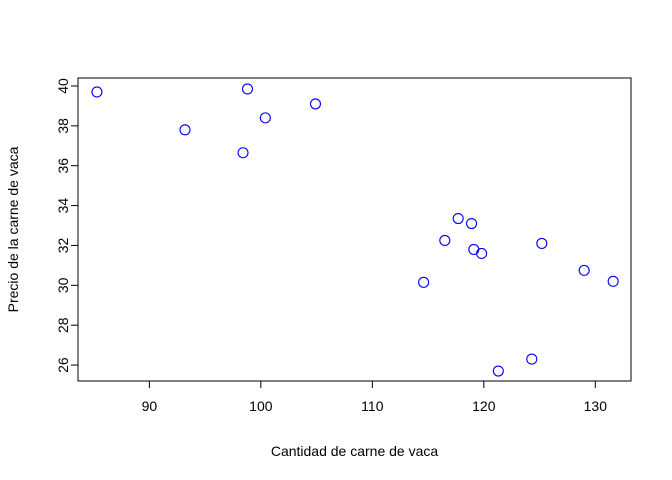 This screenshot has width=672, height=480. Describe the element at coordinates (63, 206) in the screenshot. I see `y-tick-label: 34` at that location.